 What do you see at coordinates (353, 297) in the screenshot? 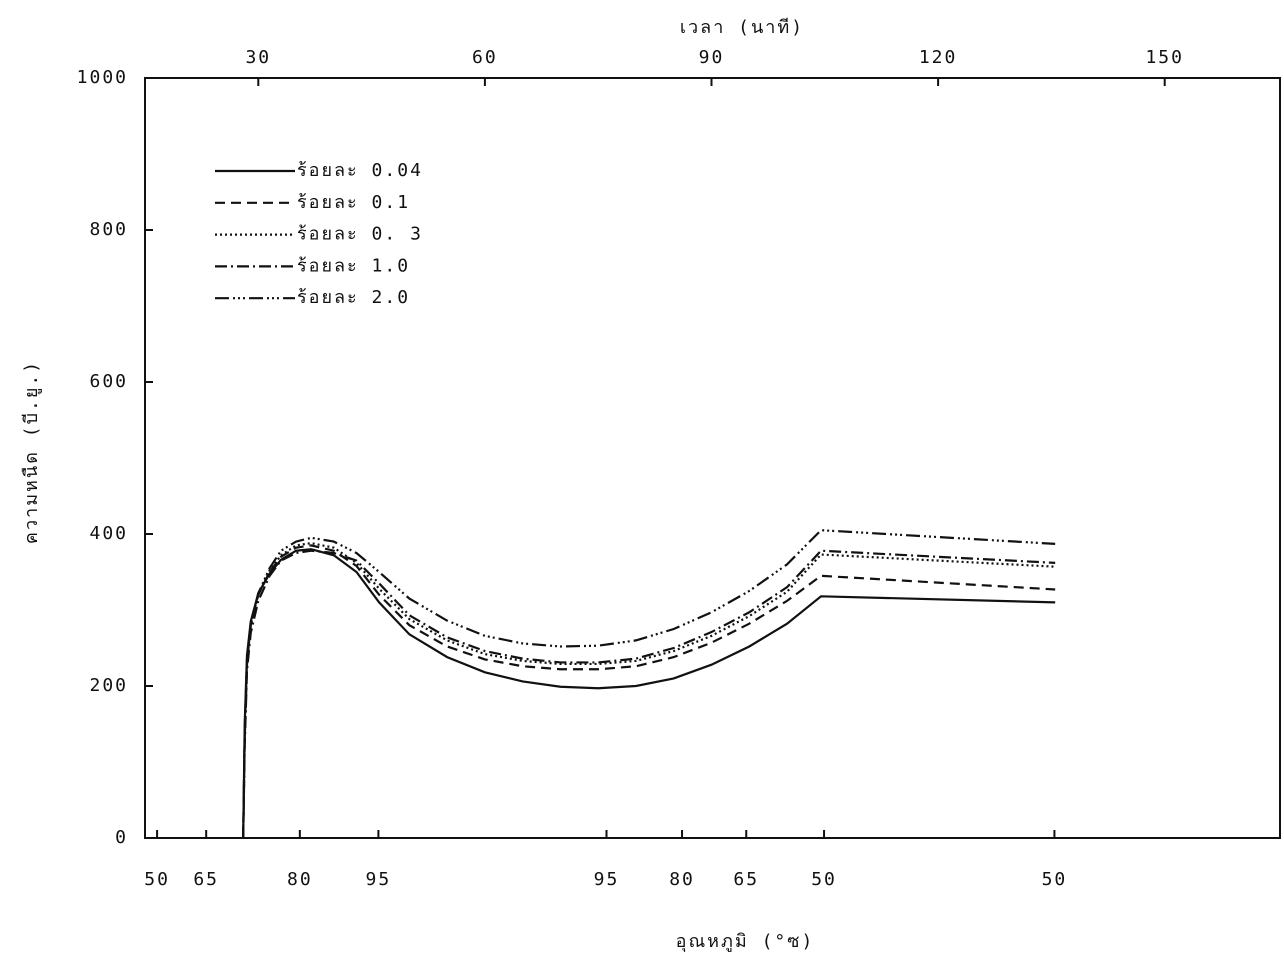
I see `legend-label: ร้อยละ 2.0` at bounding box center [353, 297].